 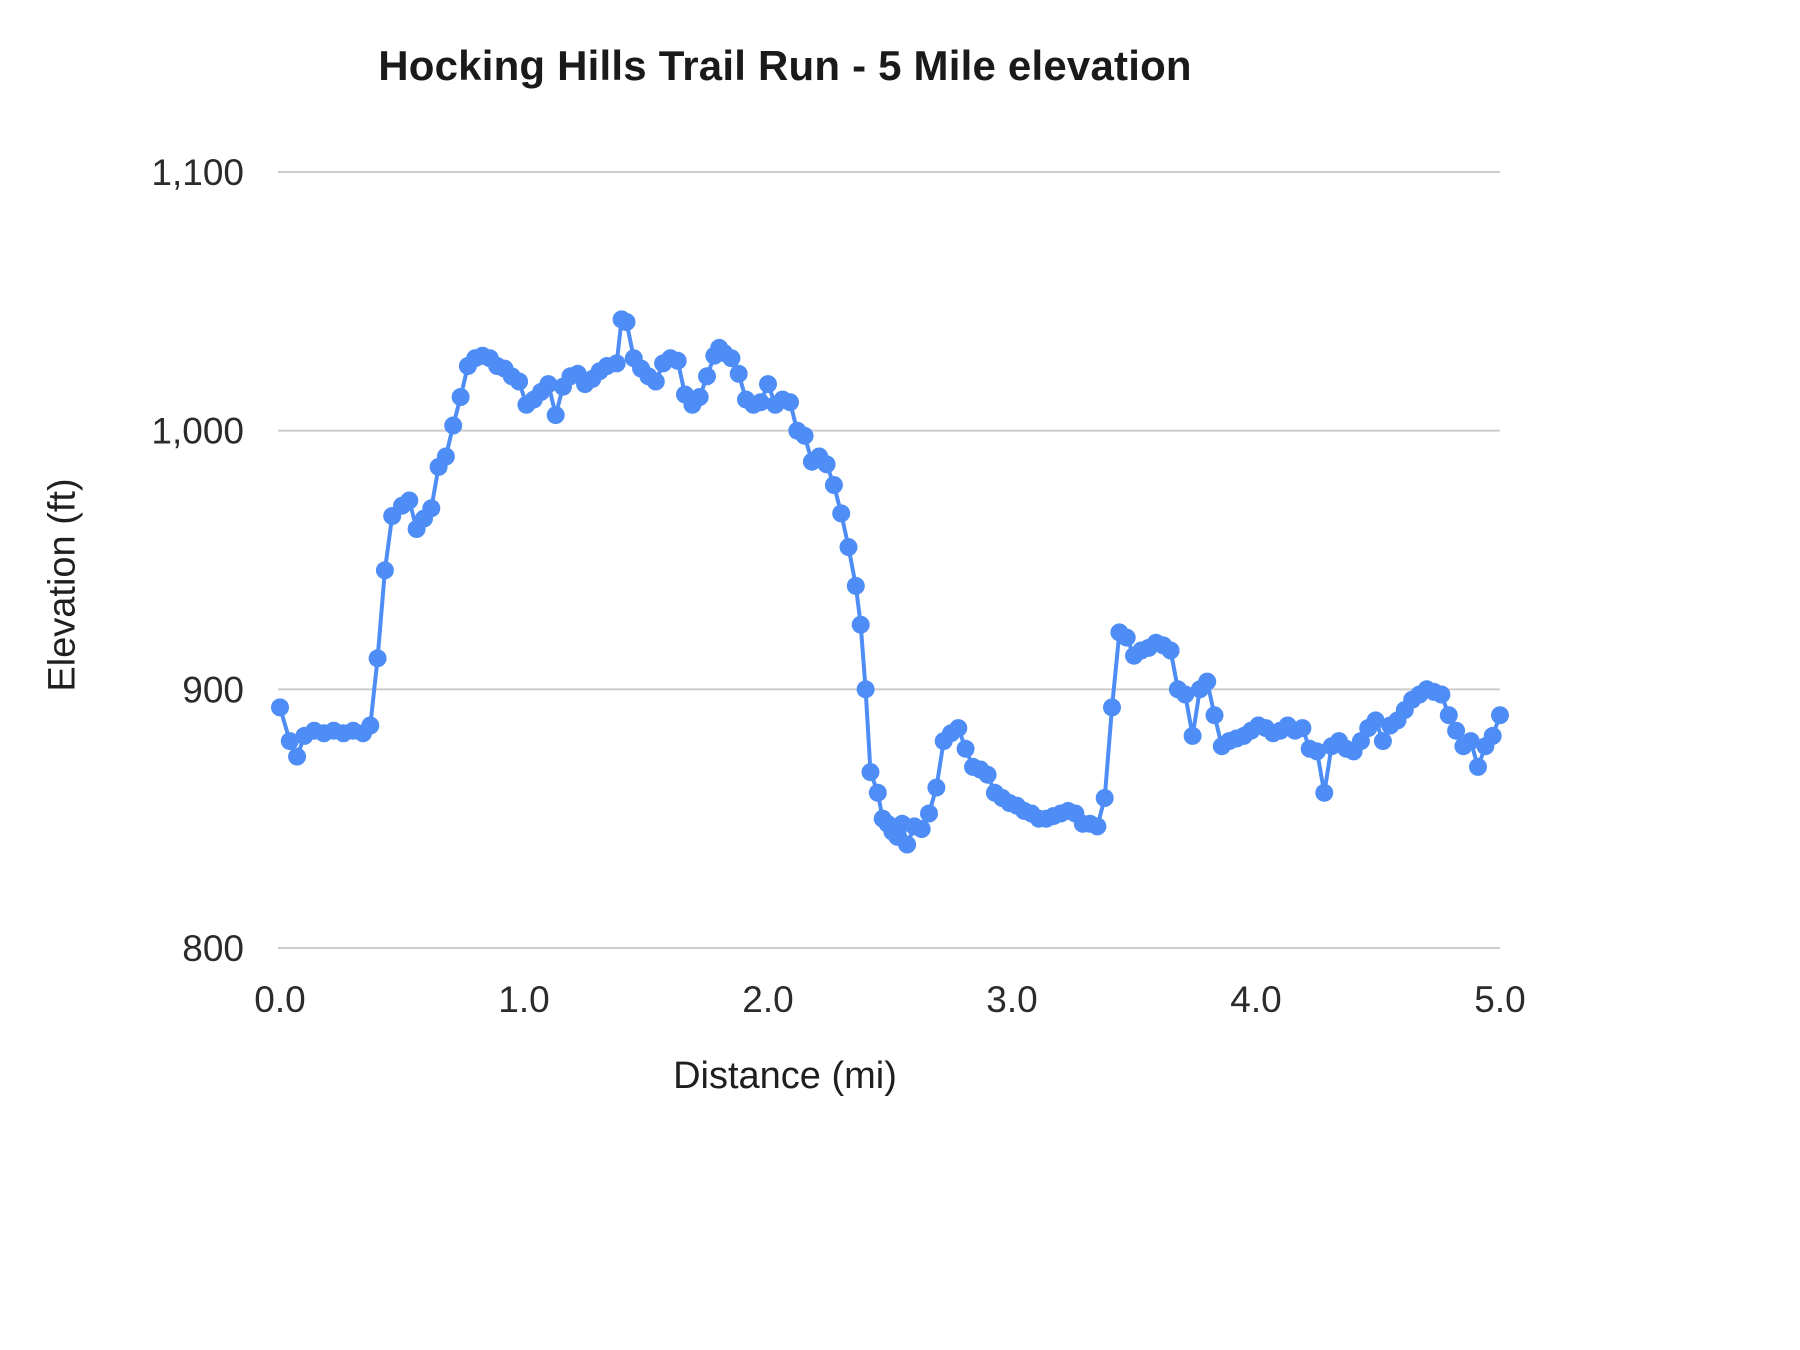 What do you see at coordinates (1255, 999) in the screenshot?
I see `x-tick-label: 4.0` at bounding box center [1255, 999].